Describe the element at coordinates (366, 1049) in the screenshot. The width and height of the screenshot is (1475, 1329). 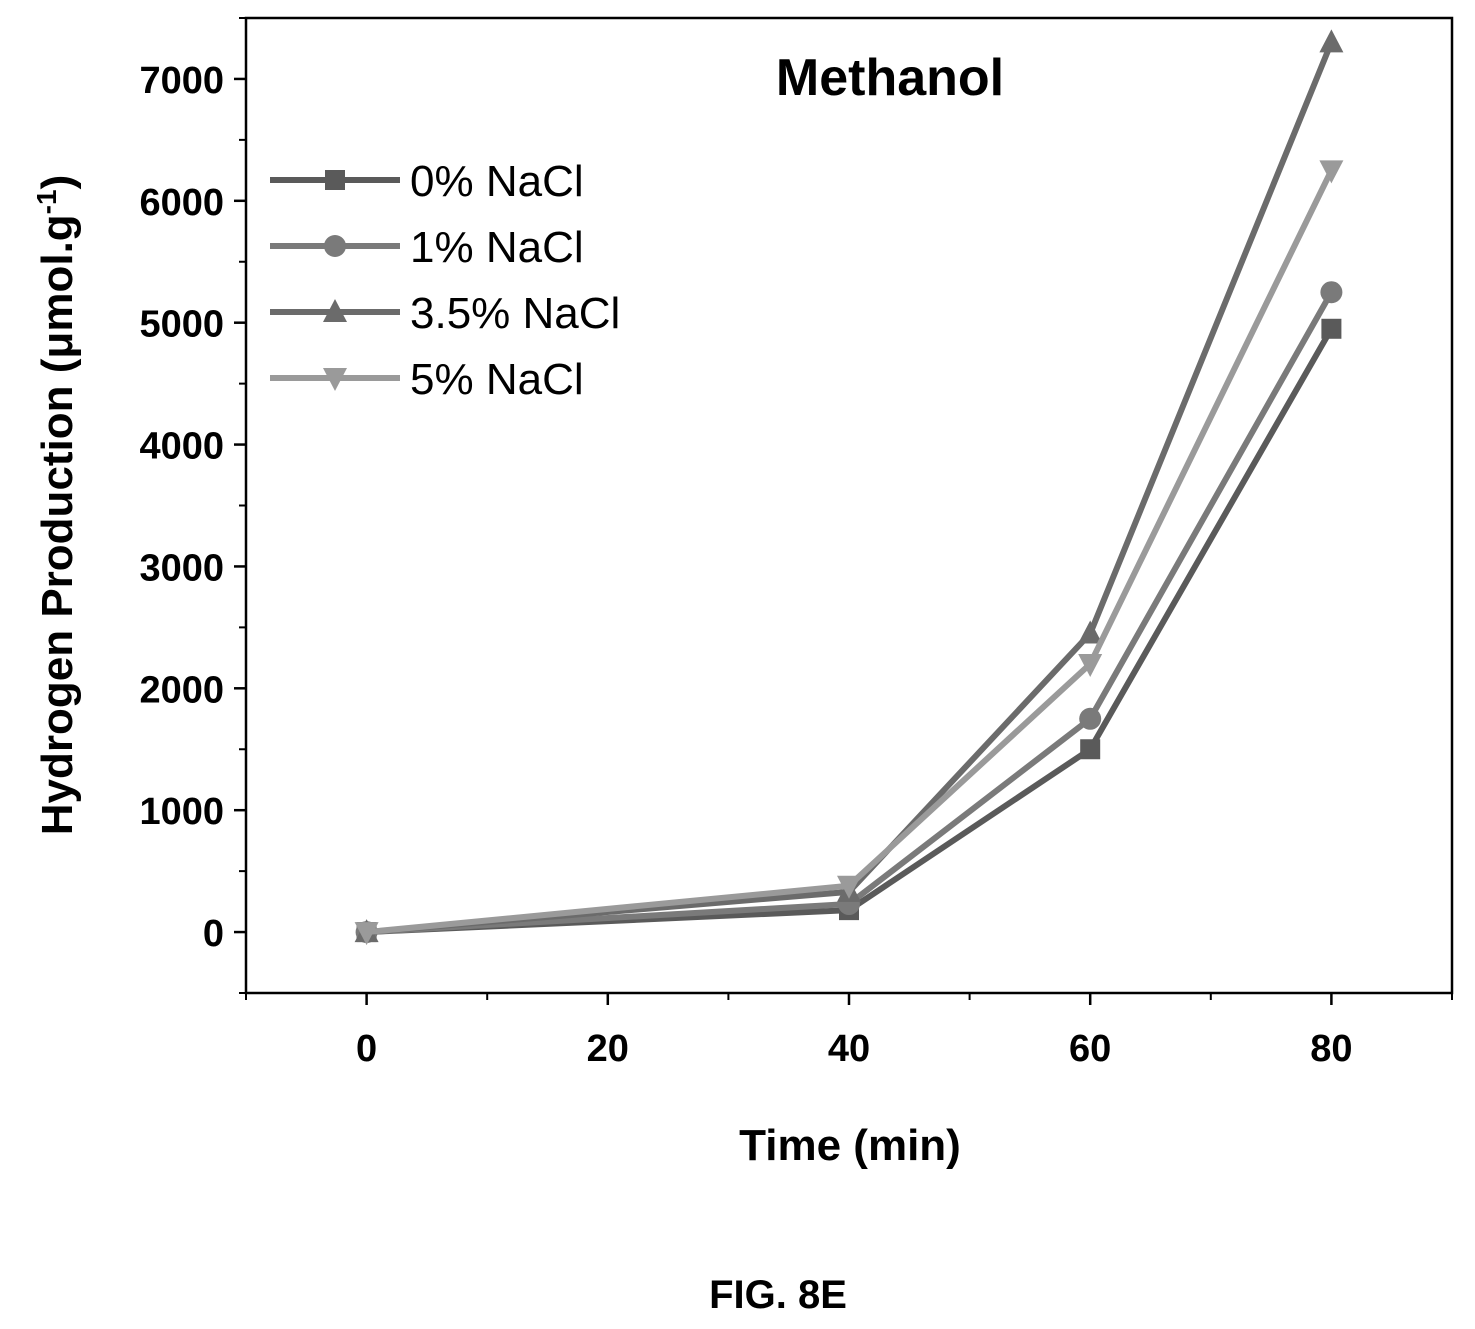
I see `x-tick-label: 0` at that location.